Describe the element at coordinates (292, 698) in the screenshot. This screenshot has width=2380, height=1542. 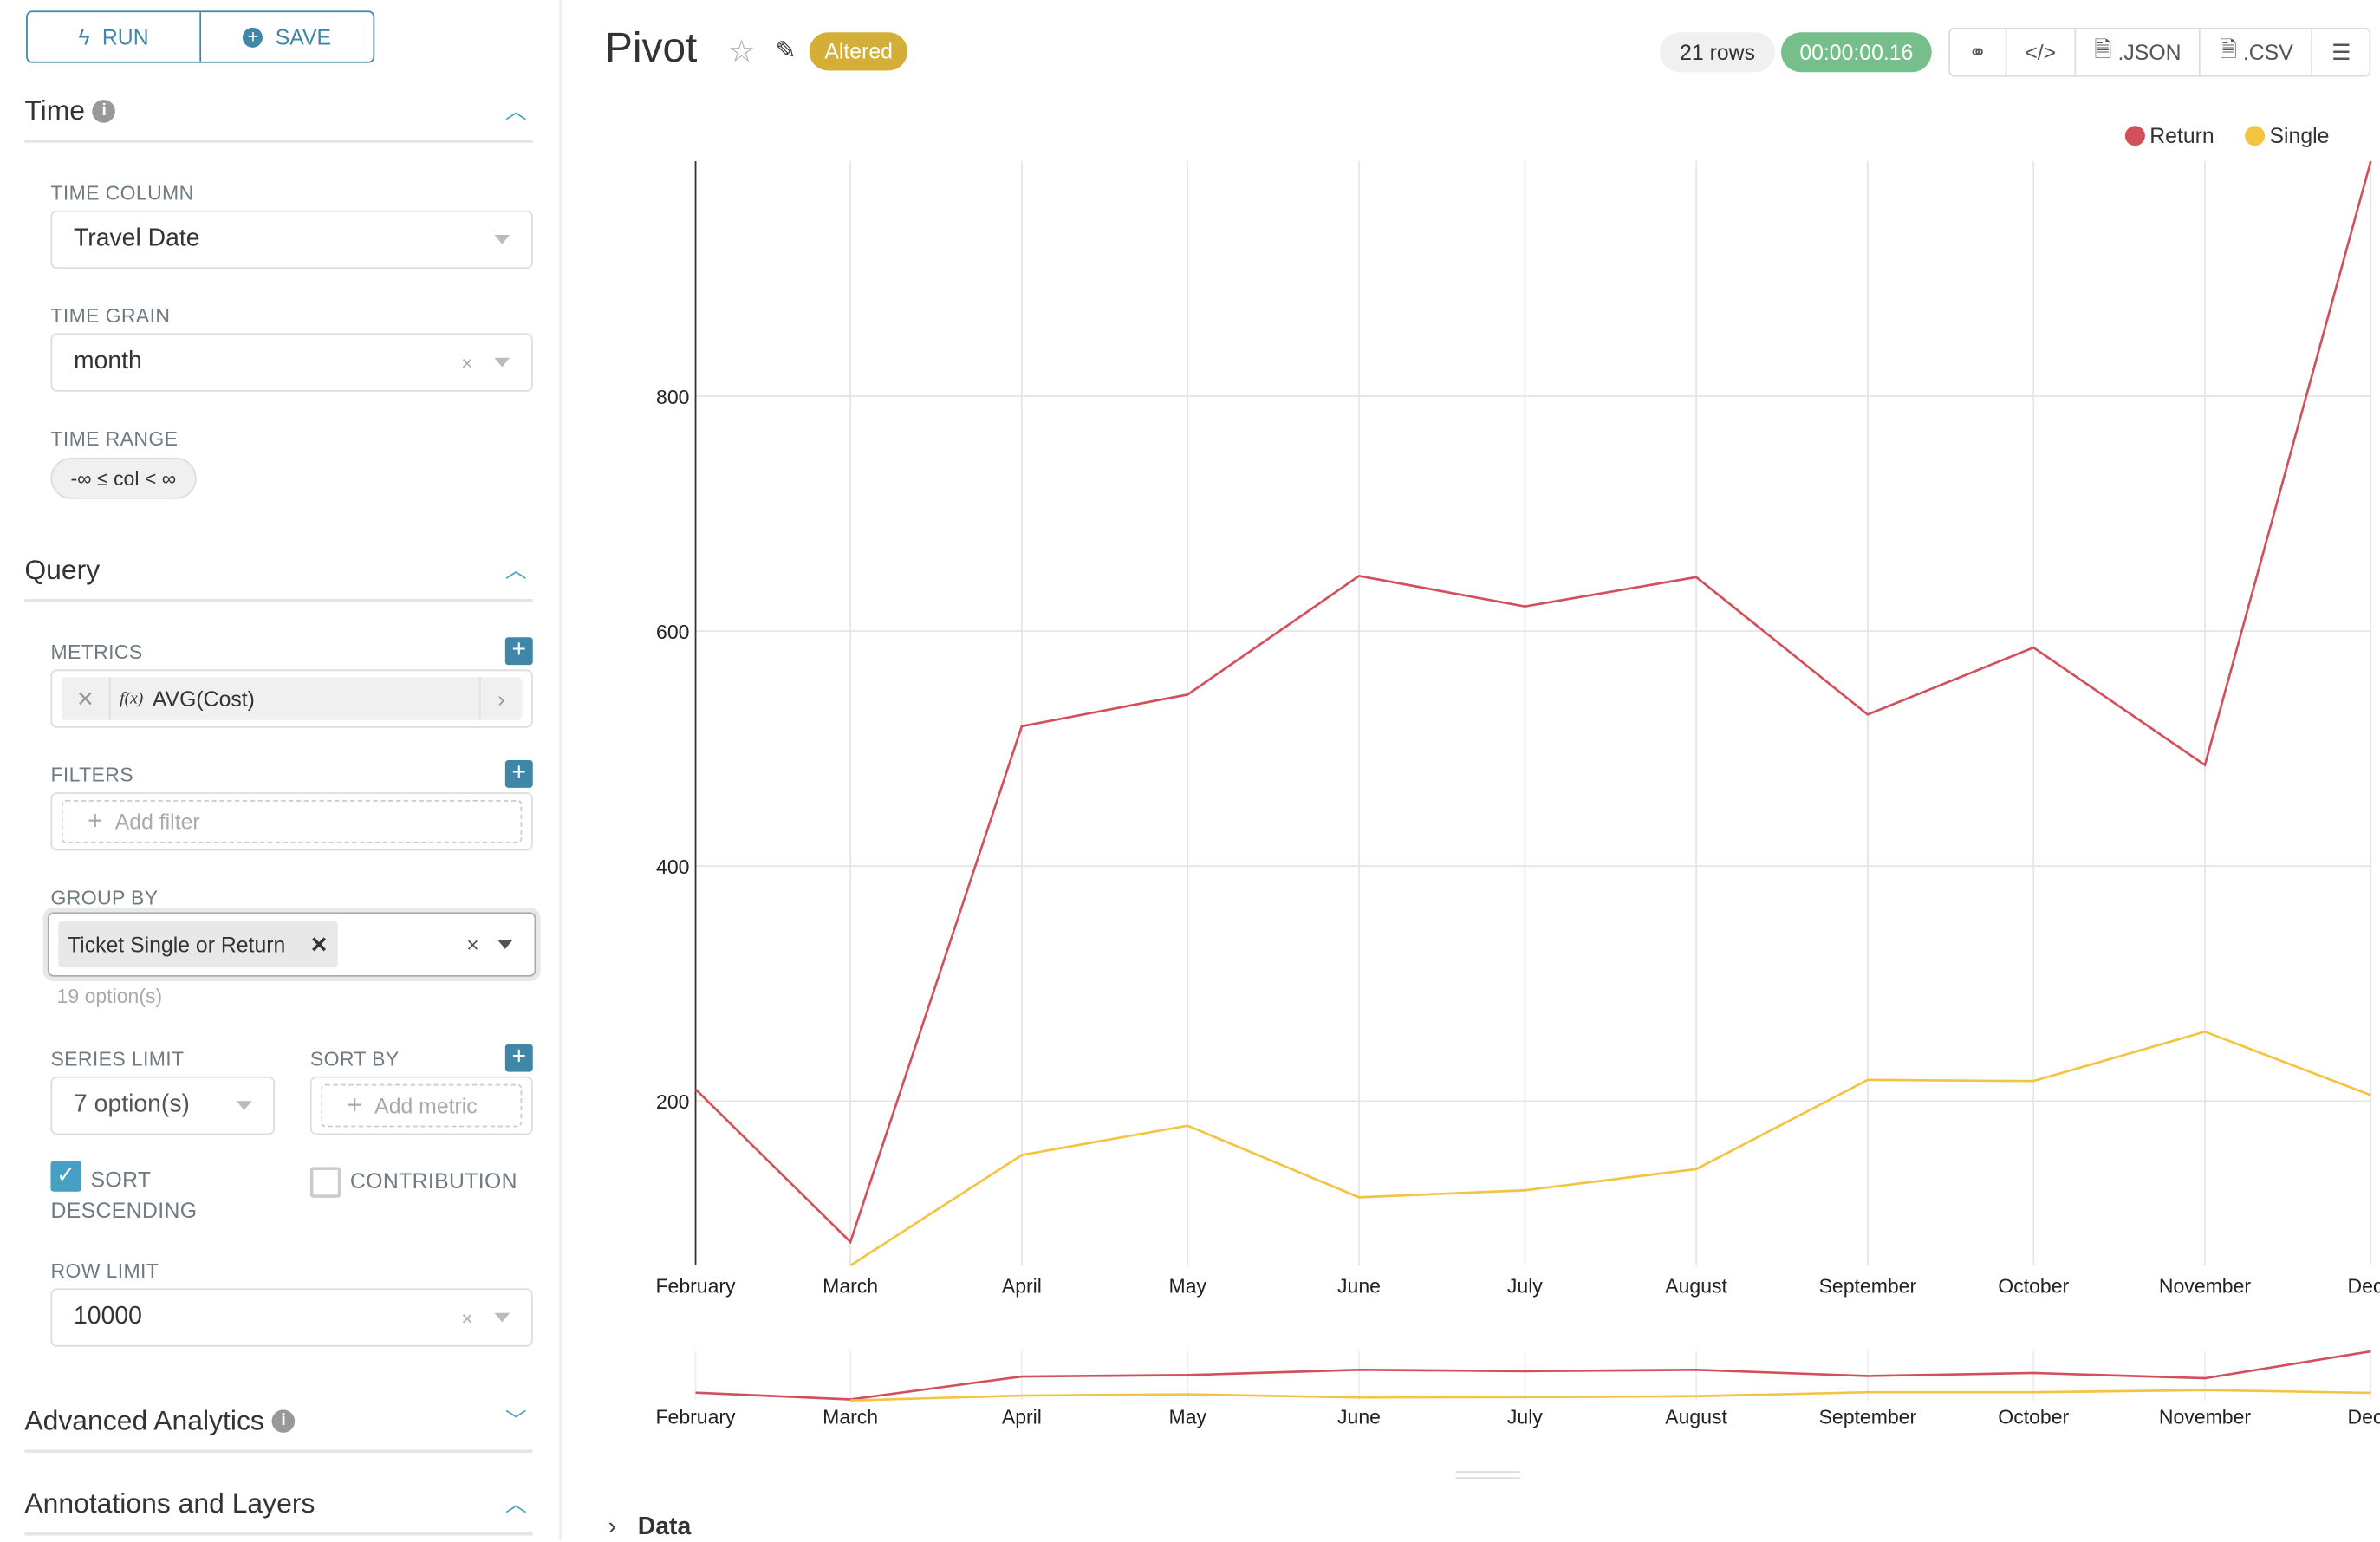
I see `metric-chip: ✕ f(x) AVG(Cost) ›` at that location.